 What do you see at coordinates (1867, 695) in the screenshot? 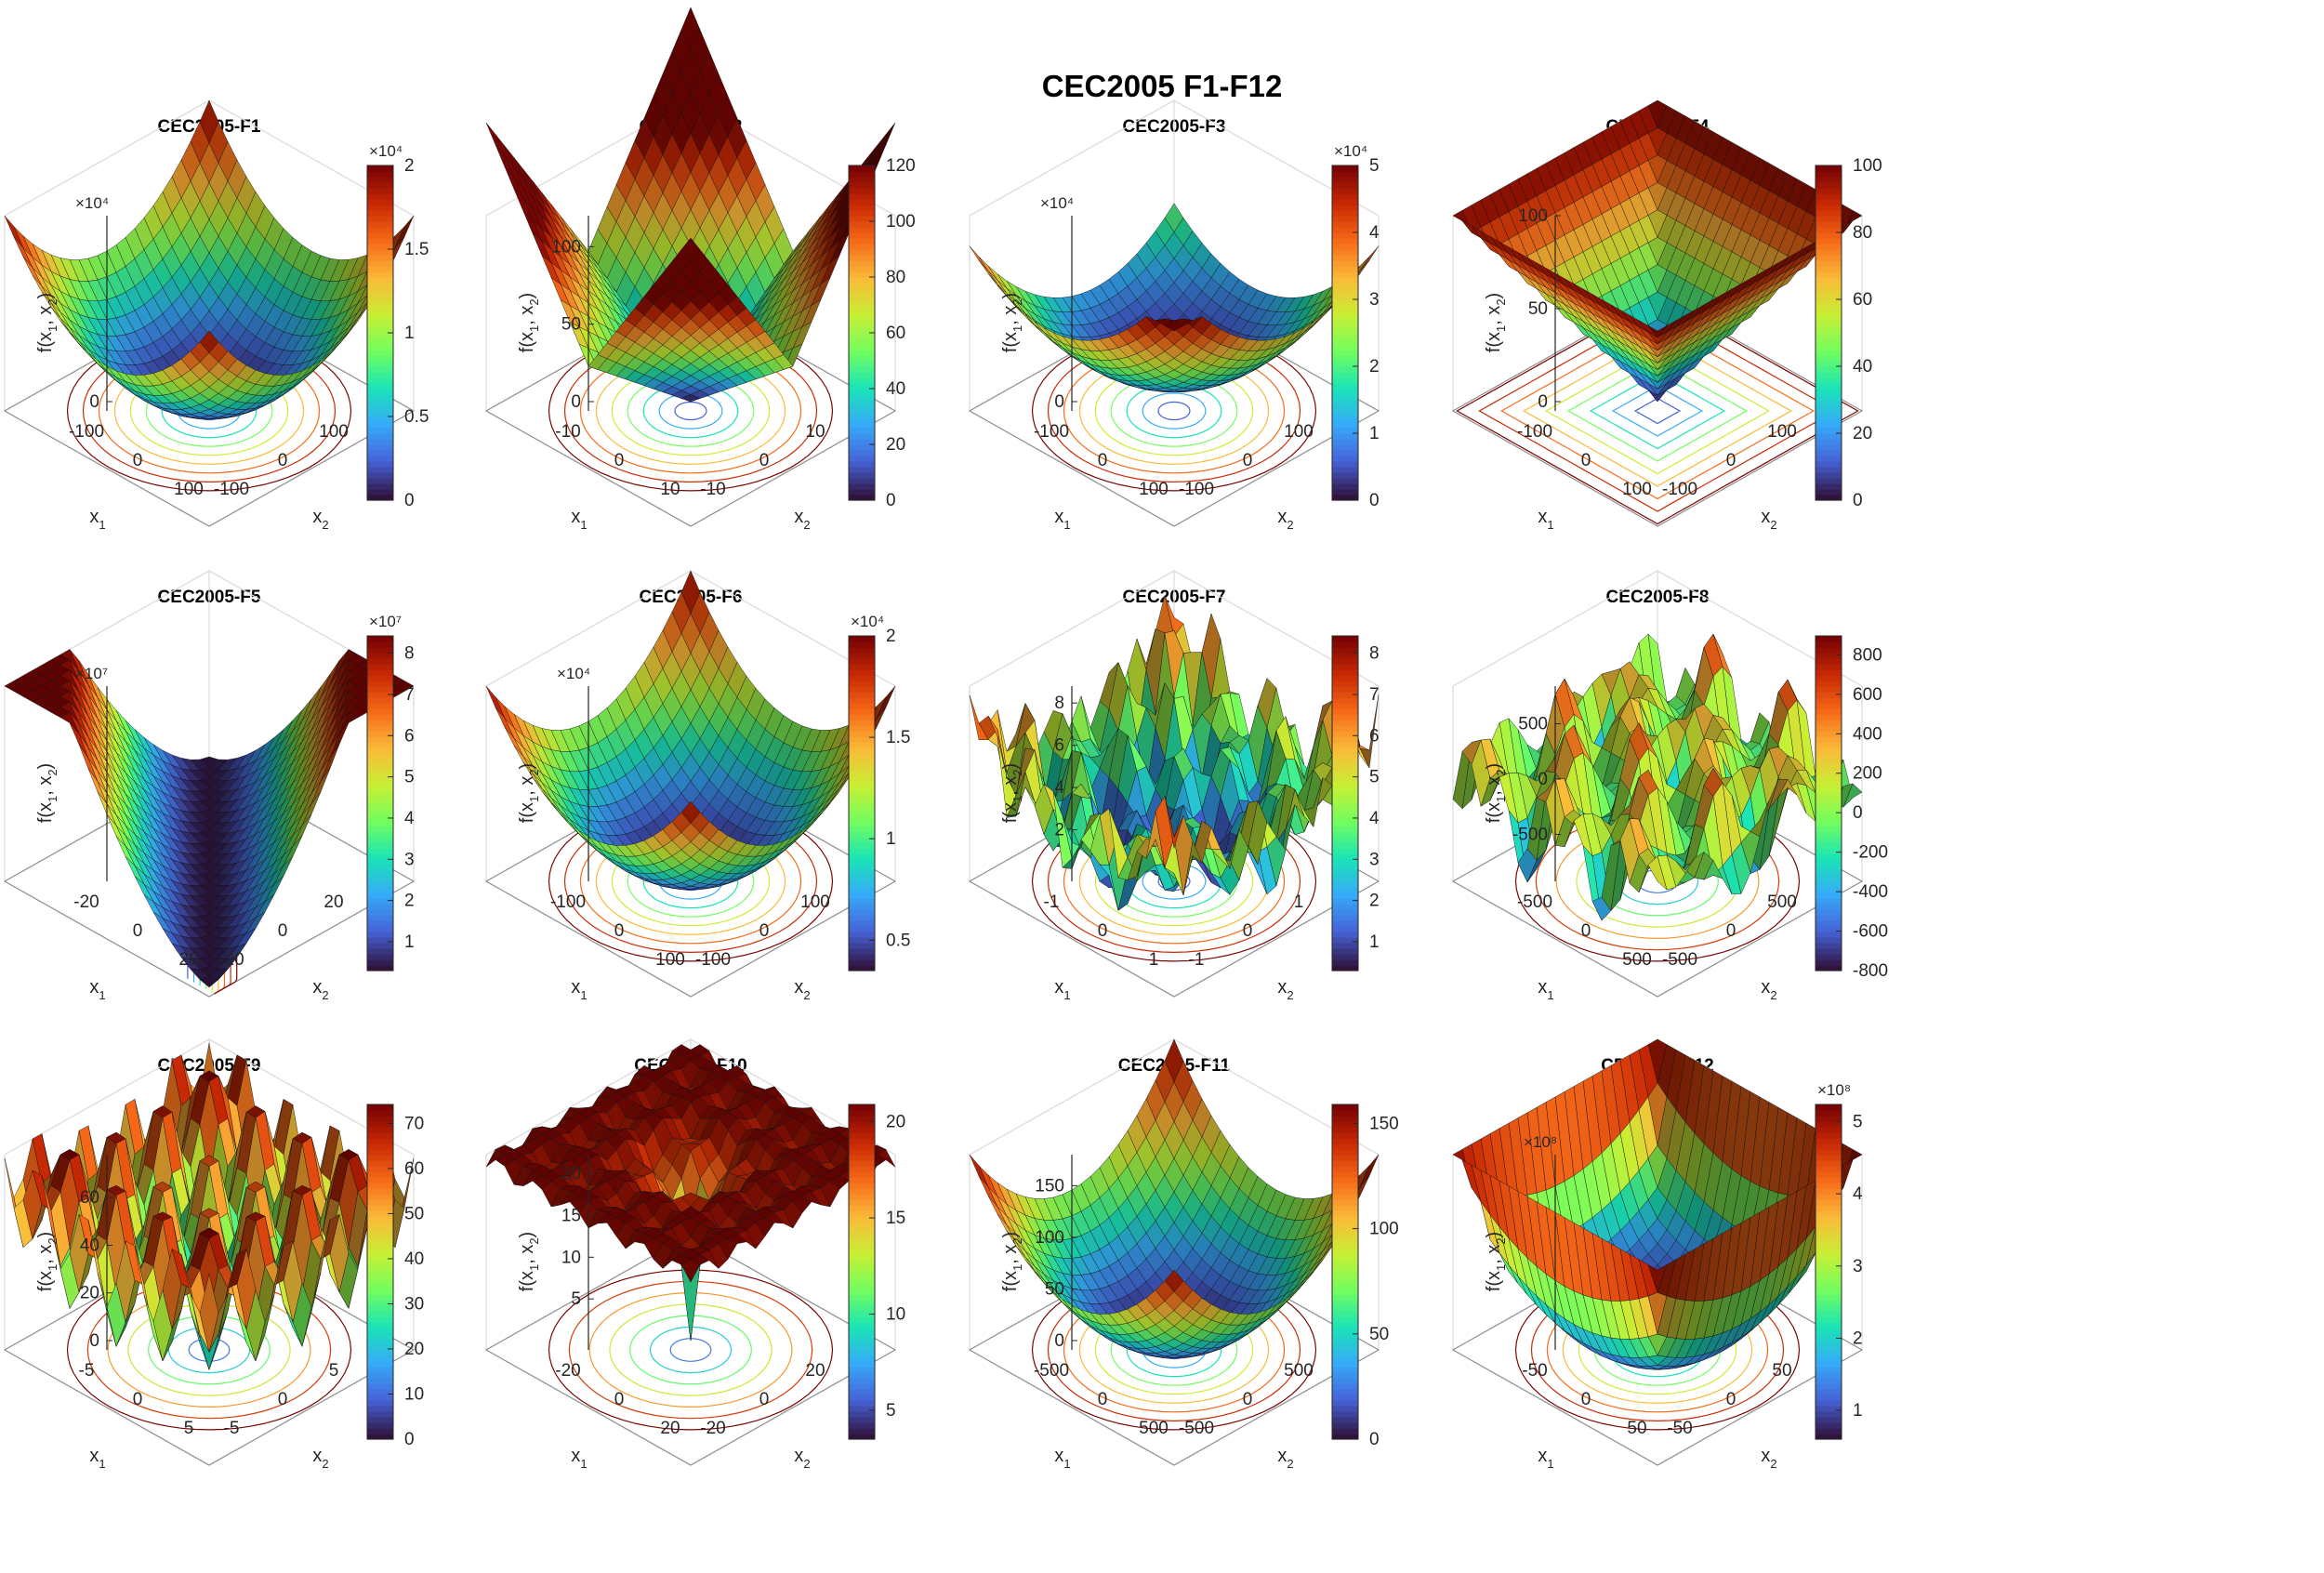
I see `colorbar-tick-label: 600` at bounding box center [1867, 695].